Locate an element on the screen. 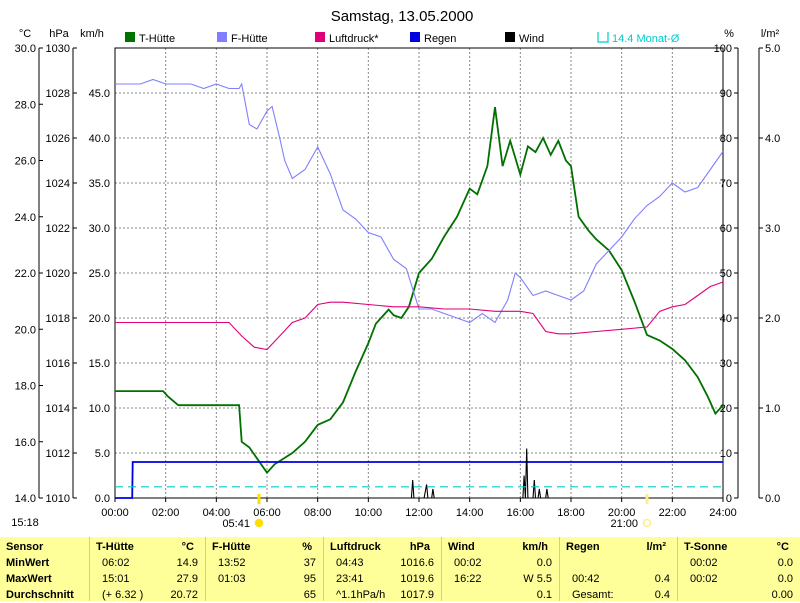 This screenshot has height=603, width=800. tick-label-humidity: 20 is located at coordinates (726, 409).